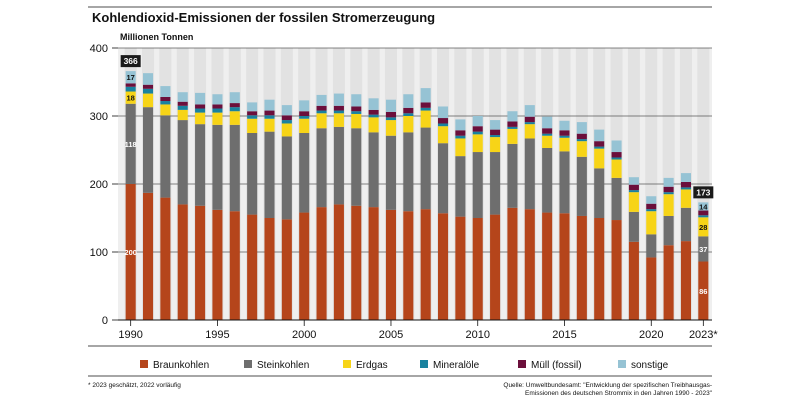 This screenshot has height=400, width=800. I want to click on bar-2021, so click(668, 248).